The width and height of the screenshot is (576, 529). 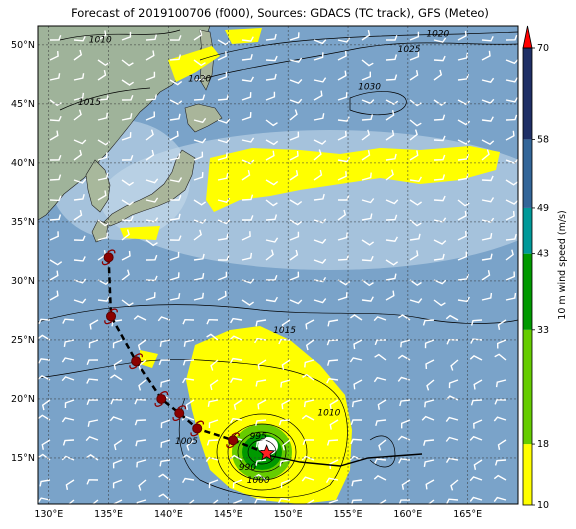 What do you see at coordinates (149, 188) in the screenshot?
I see `honshu-island` at bounding box center [149, 188].